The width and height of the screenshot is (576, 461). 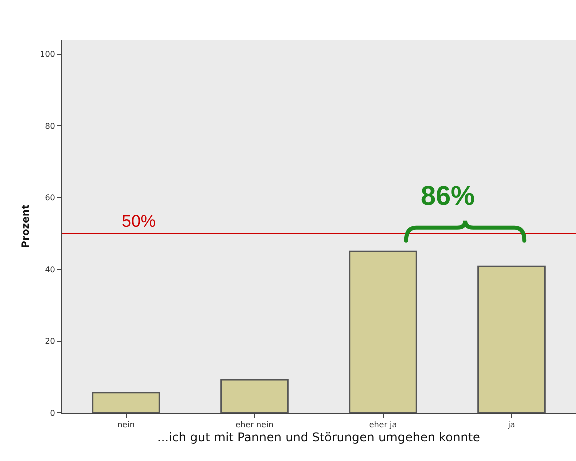 I want to click on x-tick-label: eher ja, so click(x=383, y=425).